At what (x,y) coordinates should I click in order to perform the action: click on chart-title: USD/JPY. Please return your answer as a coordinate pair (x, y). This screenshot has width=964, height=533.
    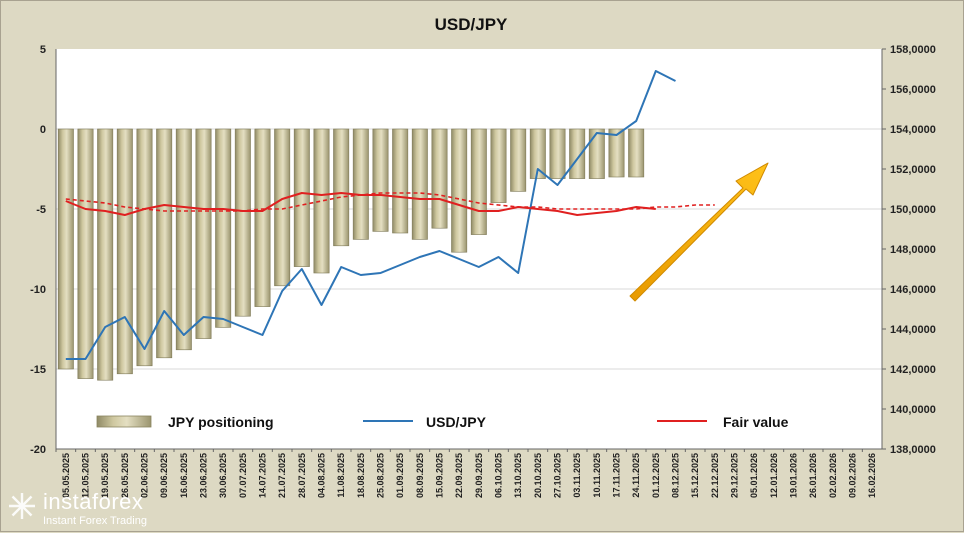
    Looking at the image, I should click on (471, 24).